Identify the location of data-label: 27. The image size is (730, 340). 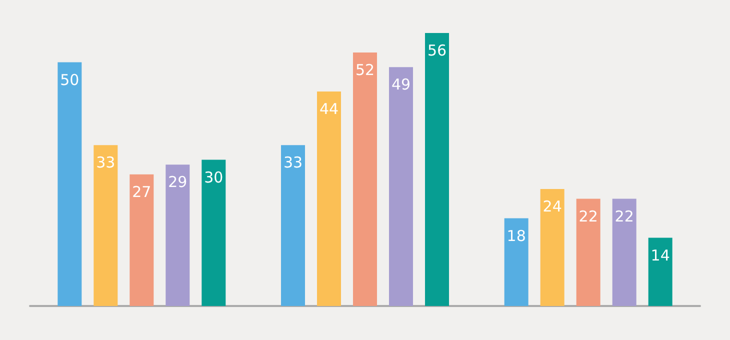
(142, 191).